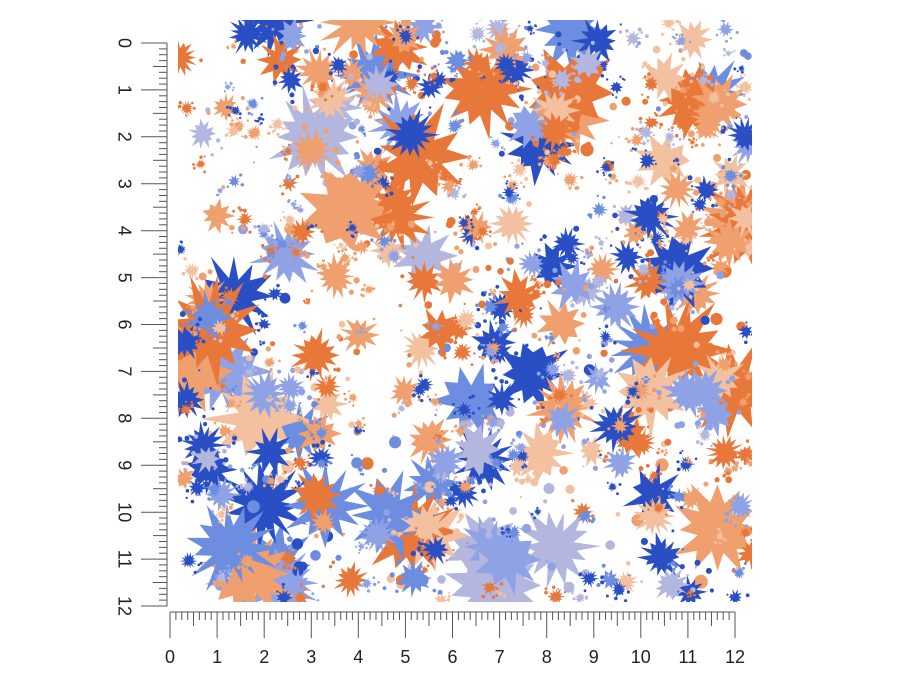 The image size is (900, 675). I want to click on bottom-ruler-label: 3, so click(311, 657).